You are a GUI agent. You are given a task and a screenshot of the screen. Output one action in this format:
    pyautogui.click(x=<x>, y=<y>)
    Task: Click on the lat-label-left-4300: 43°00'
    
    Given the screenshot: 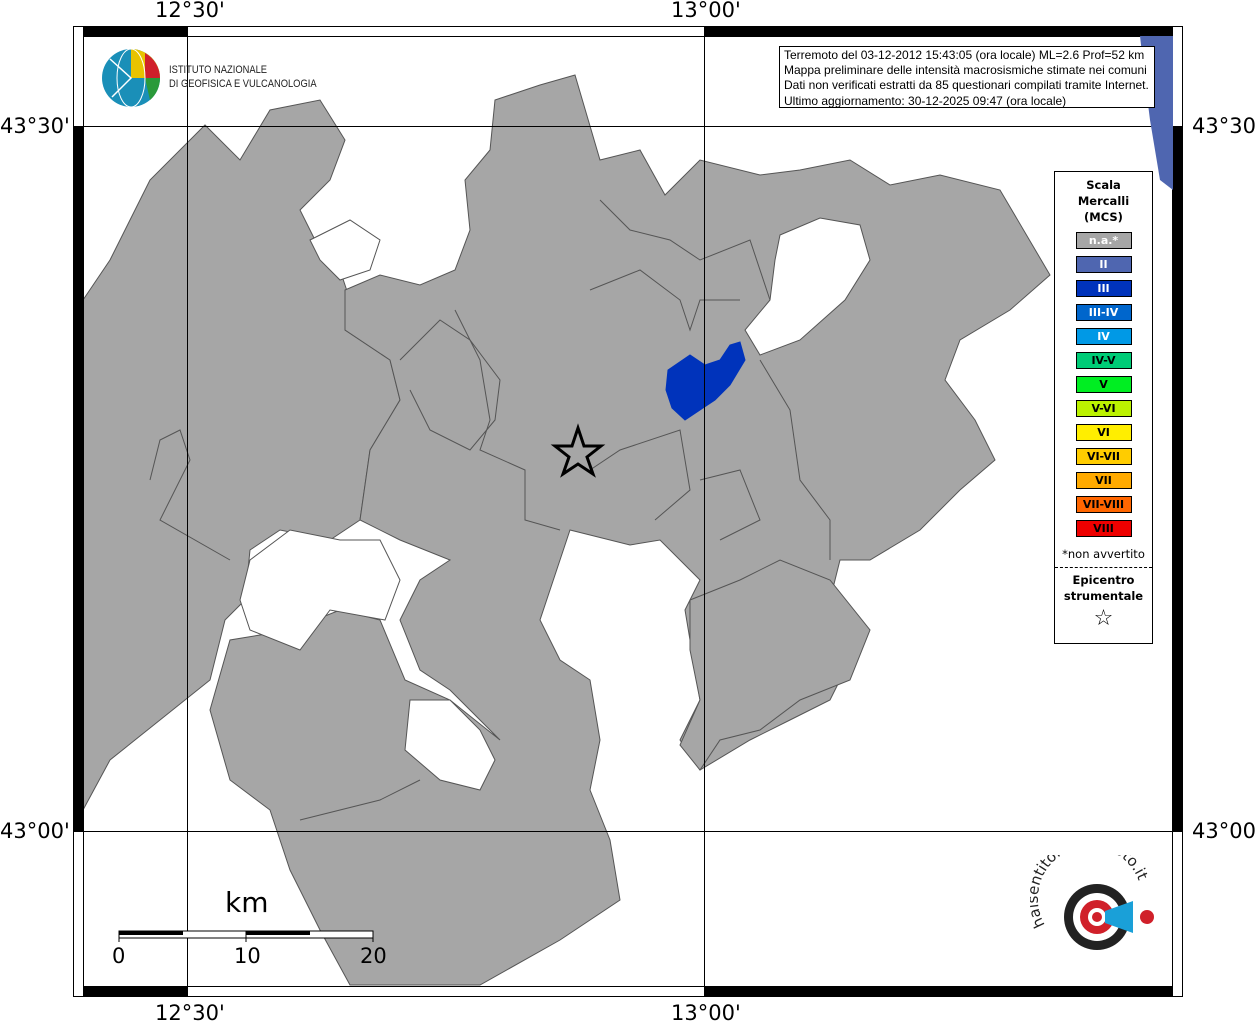 What is the action you would take?
    pyautogui.click(x=35, y=831)
    